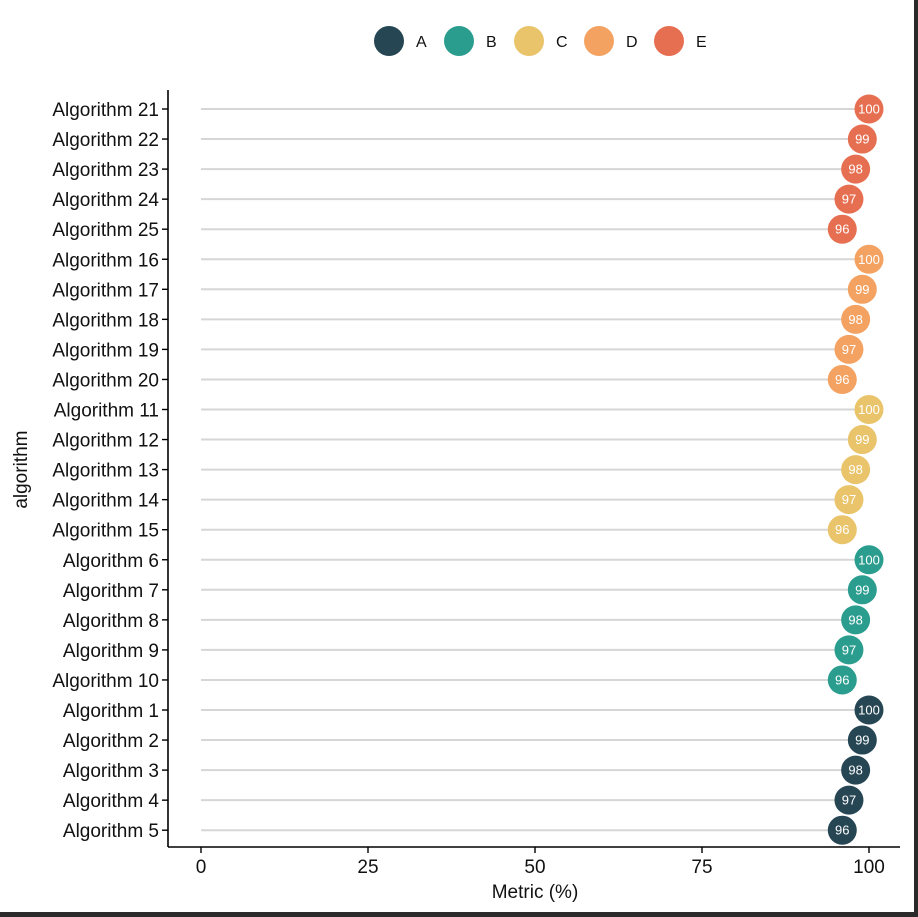 This screenshot has width=918, height=917. I want to click on legend-key-a, so click(389, 41).